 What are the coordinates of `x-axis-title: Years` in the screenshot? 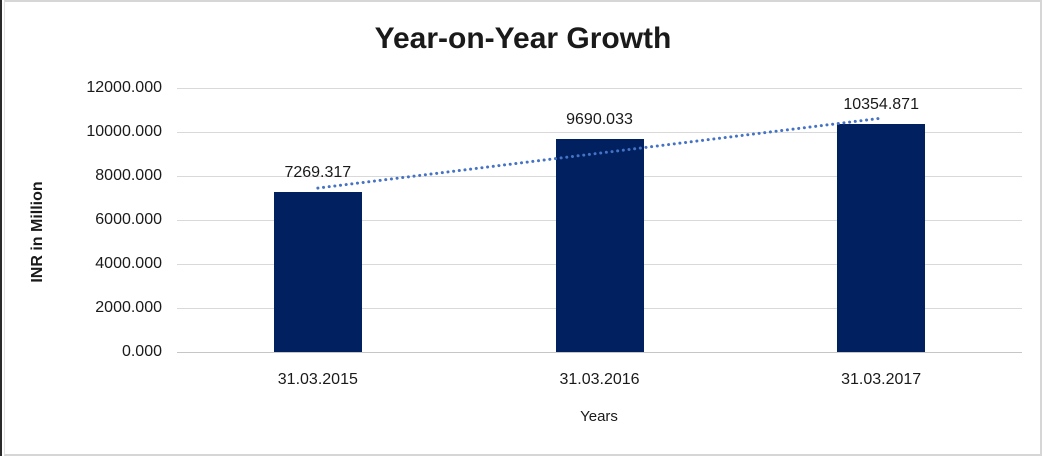 It's located at (599, 416).